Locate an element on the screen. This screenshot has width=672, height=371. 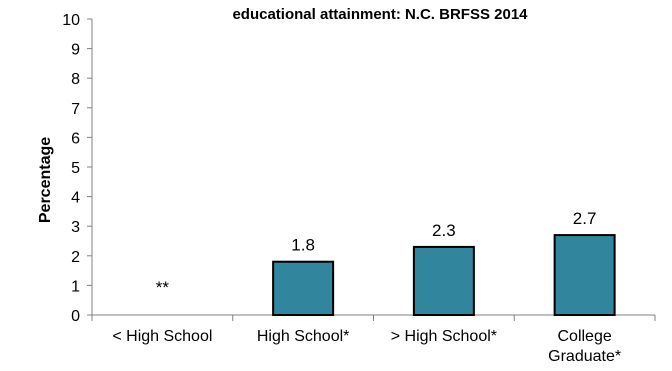
y-tick-label: 2 is located at coordinates (75, 257).